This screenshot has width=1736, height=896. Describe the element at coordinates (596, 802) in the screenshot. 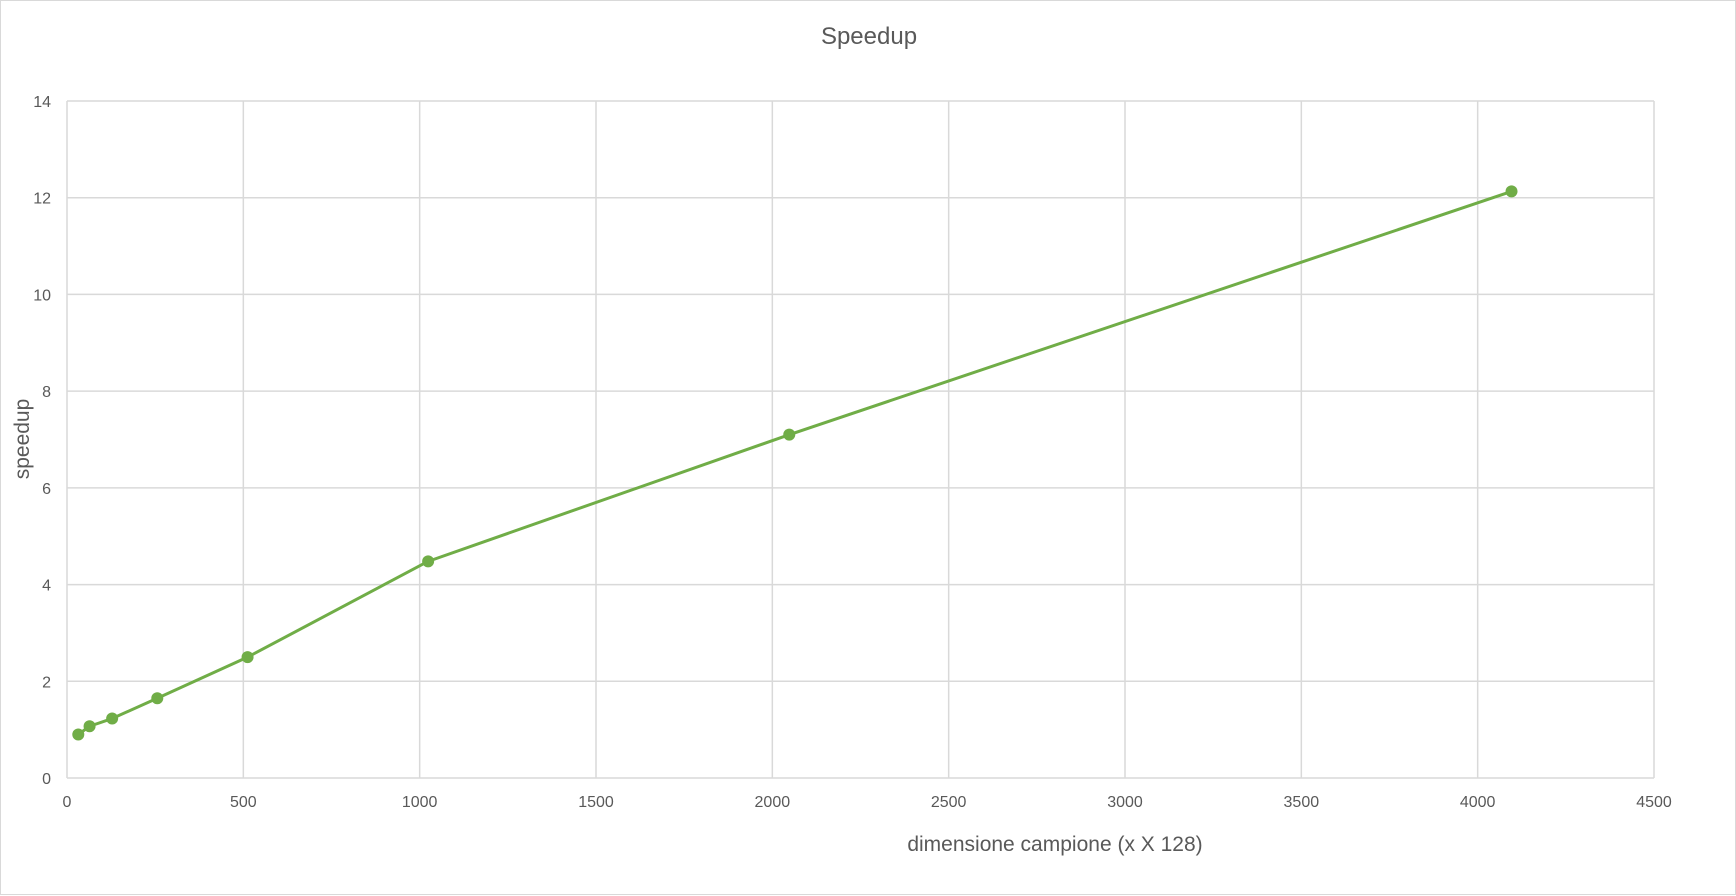

I see `x-tick-label: 1500` at that location.